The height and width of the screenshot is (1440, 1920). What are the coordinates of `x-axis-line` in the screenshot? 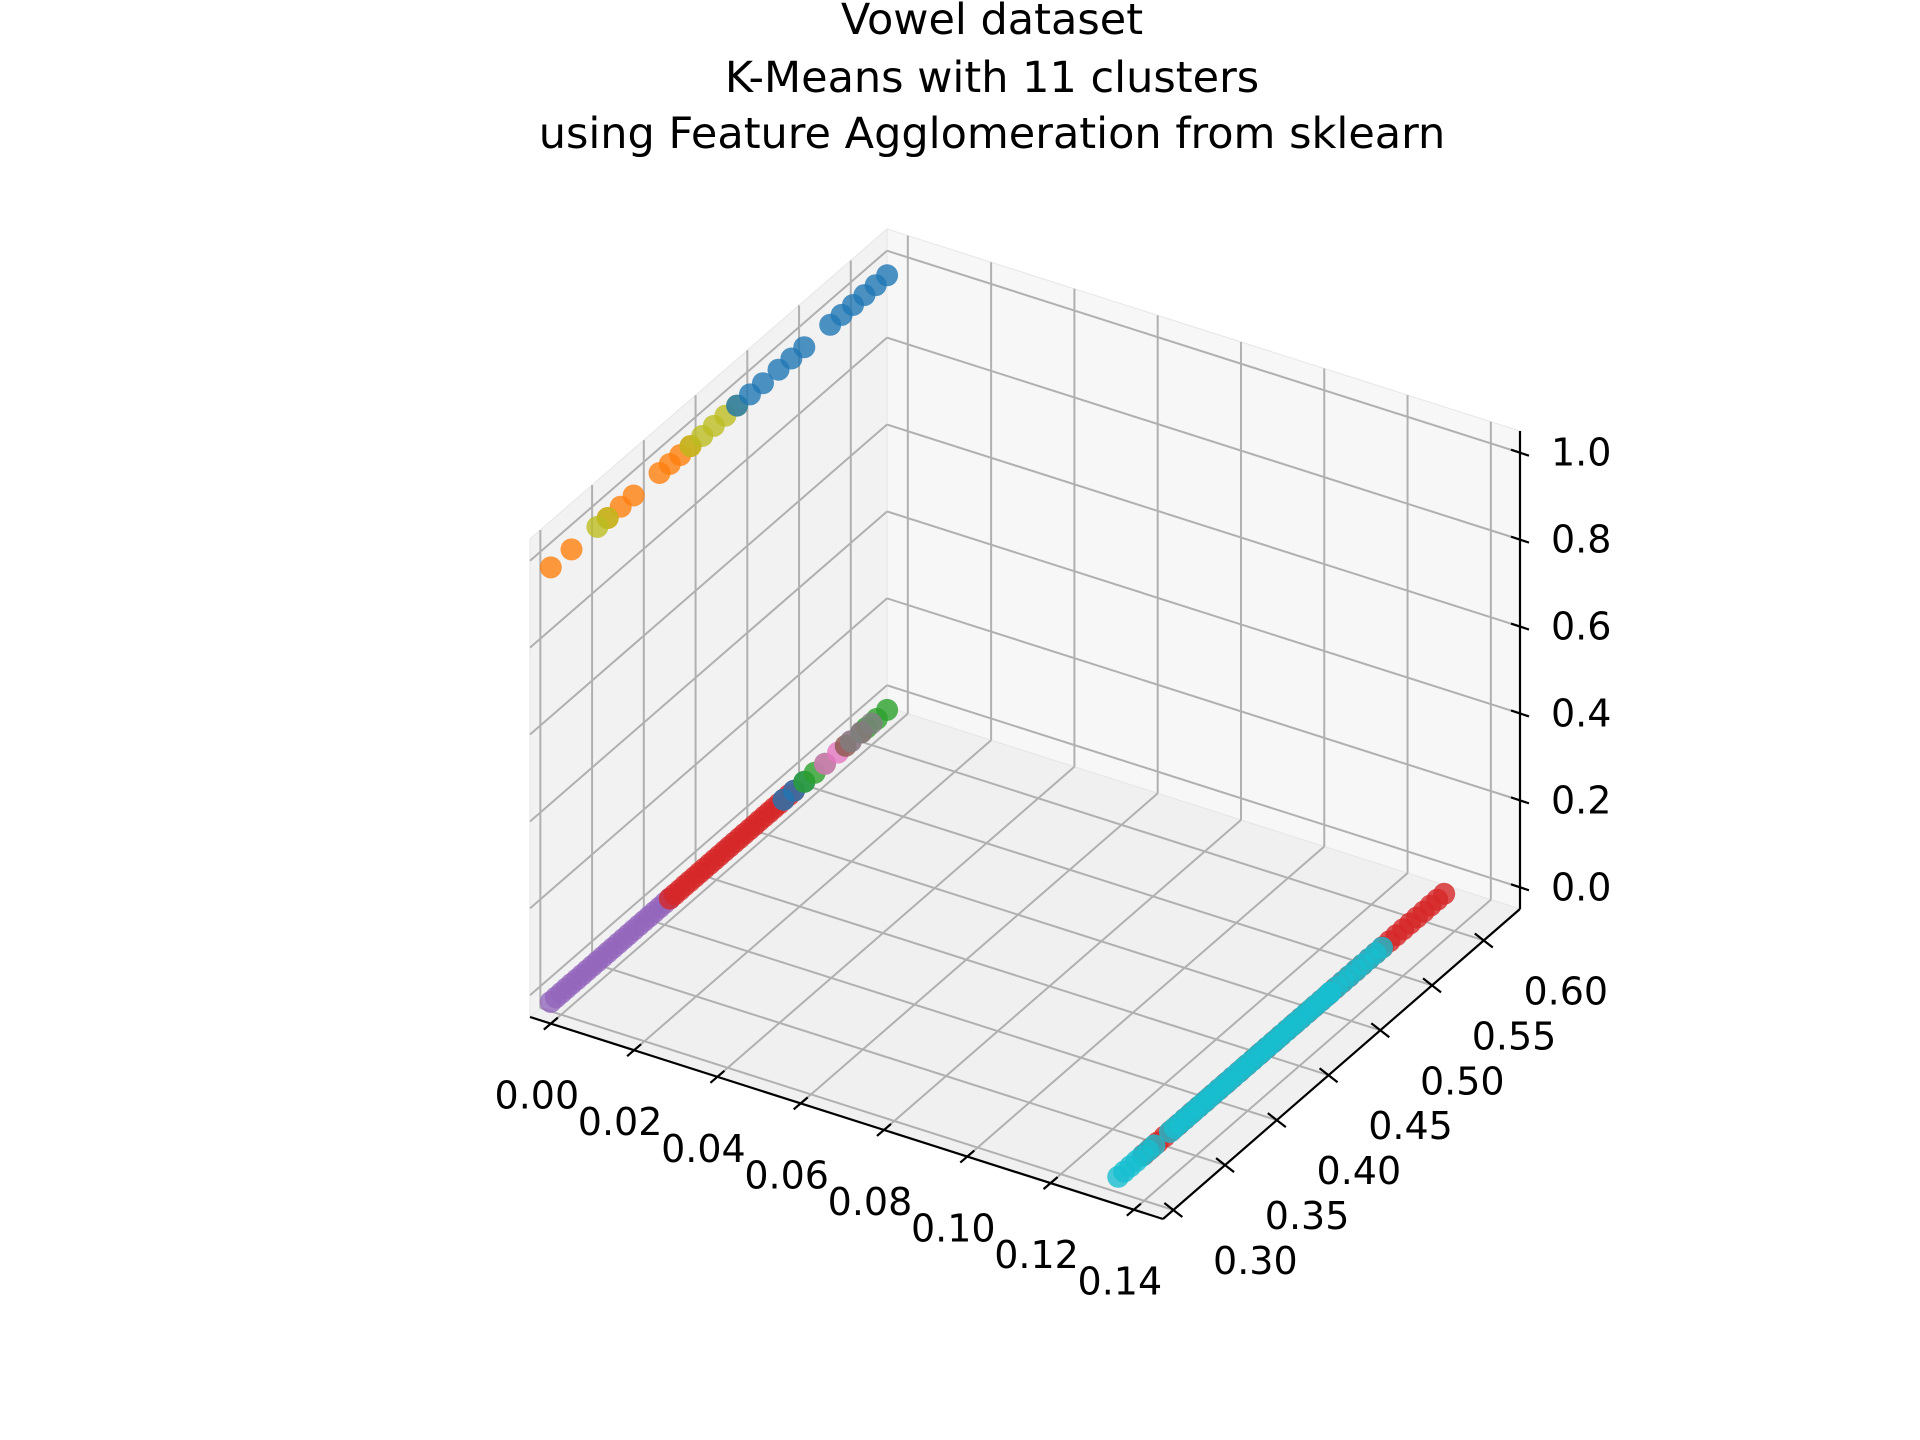 It's located at (846, 1118).